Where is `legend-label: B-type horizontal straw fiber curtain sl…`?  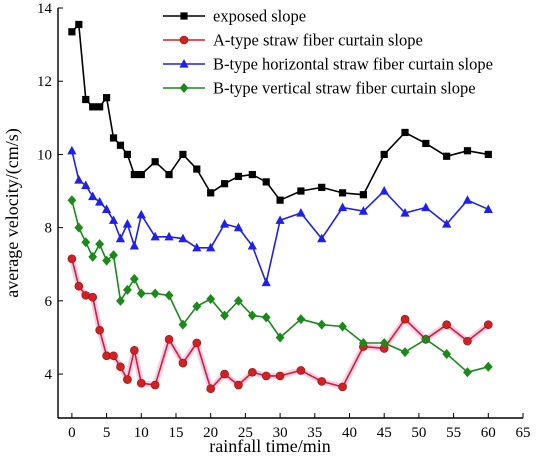
legend-label: B-type horizontal straw fiber curtain sl… is located at coordinates (353, 64).